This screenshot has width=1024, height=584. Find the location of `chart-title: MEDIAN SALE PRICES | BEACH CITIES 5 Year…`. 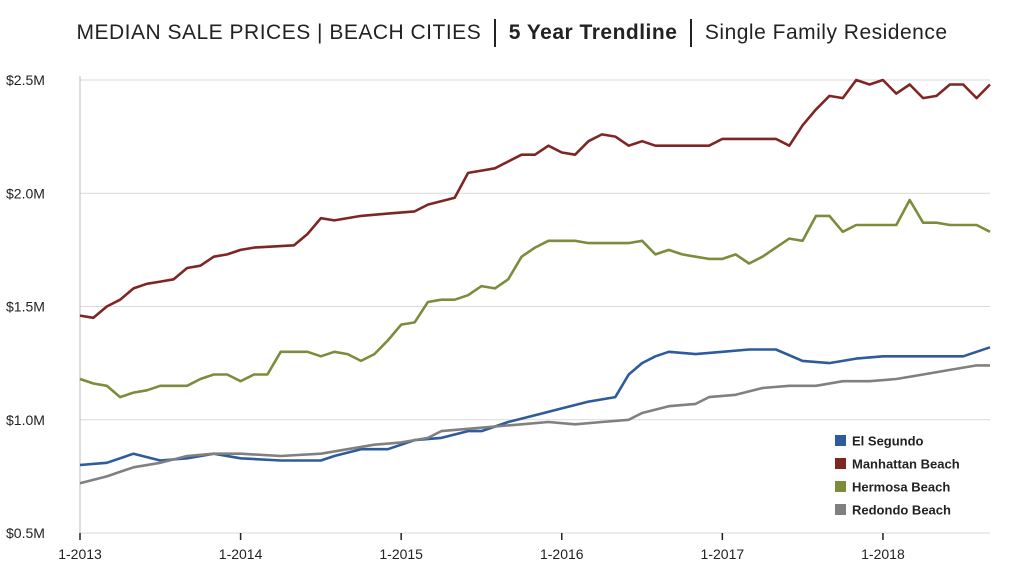

chart-title: MEDIAN SALE PRICES | BEACH CITIES 5 Year… is located at coordinates (512, 33).